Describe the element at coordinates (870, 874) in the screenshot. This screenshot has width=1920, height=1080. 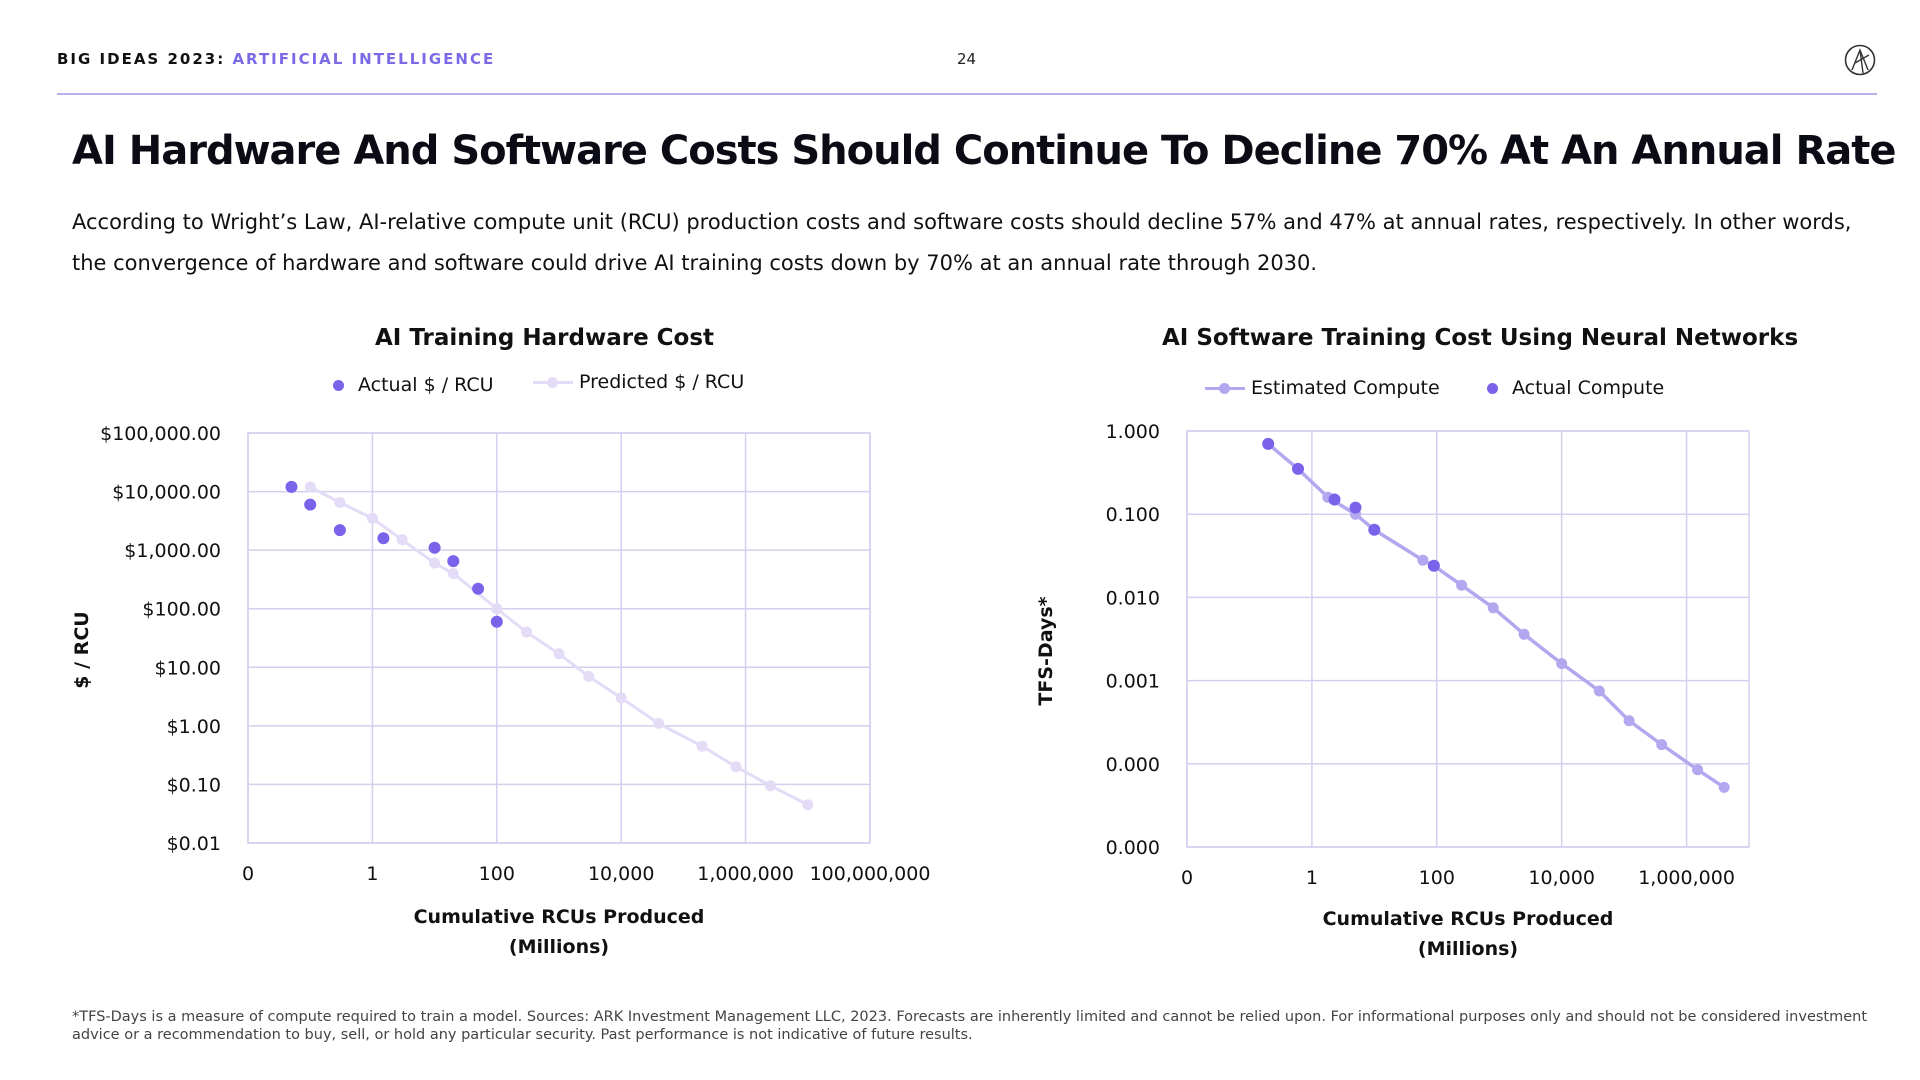
I see `hardware-x-tick-label: 100,000,000` at that location.